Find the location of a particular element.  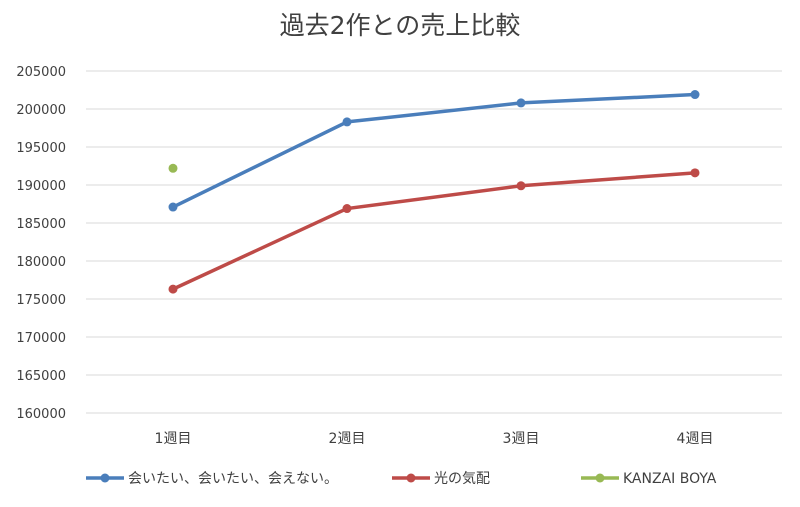

y-tick-label: 190000 is located at coordinates (41, 186).